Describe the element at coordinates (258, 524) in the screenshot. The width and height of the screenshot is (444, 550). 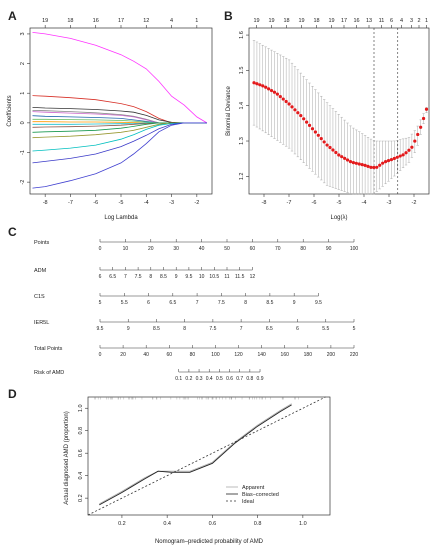
I see `x-tick-label: 0.8` at that location.